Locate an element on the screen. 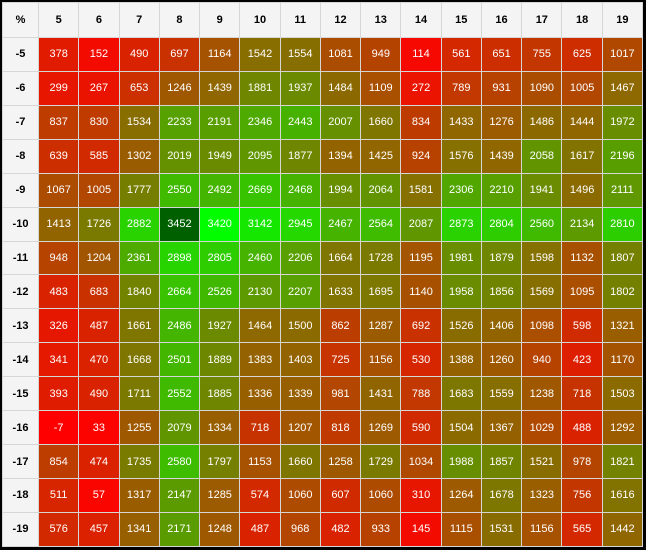 The image size is (646, 550). column-header: 17 is located at coordinates (542, 20).